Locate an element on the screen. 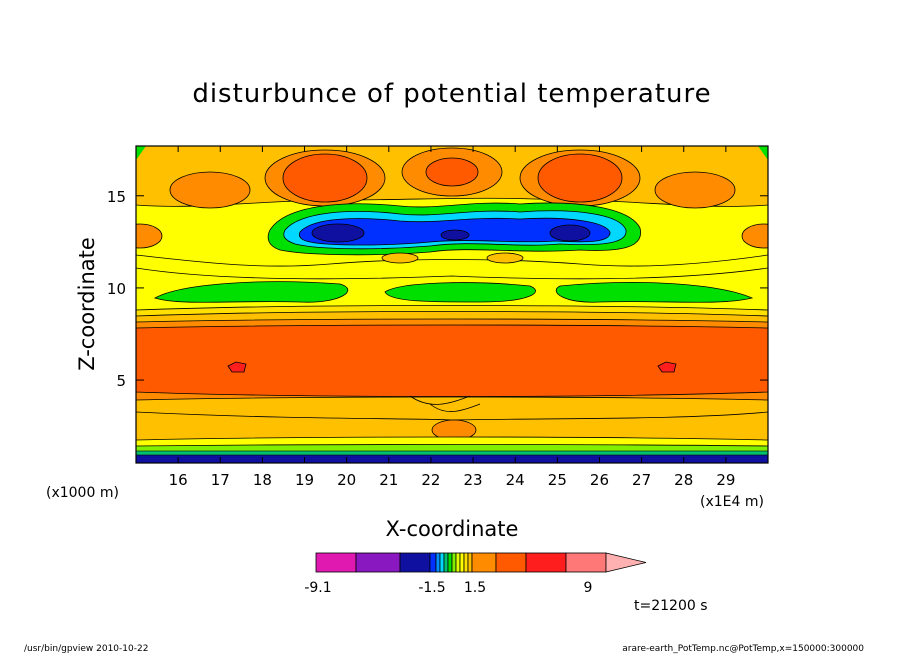 The height and width of the screenshot is (654, 904). x-tick-label: 17 is located at coordinates (220, 480).